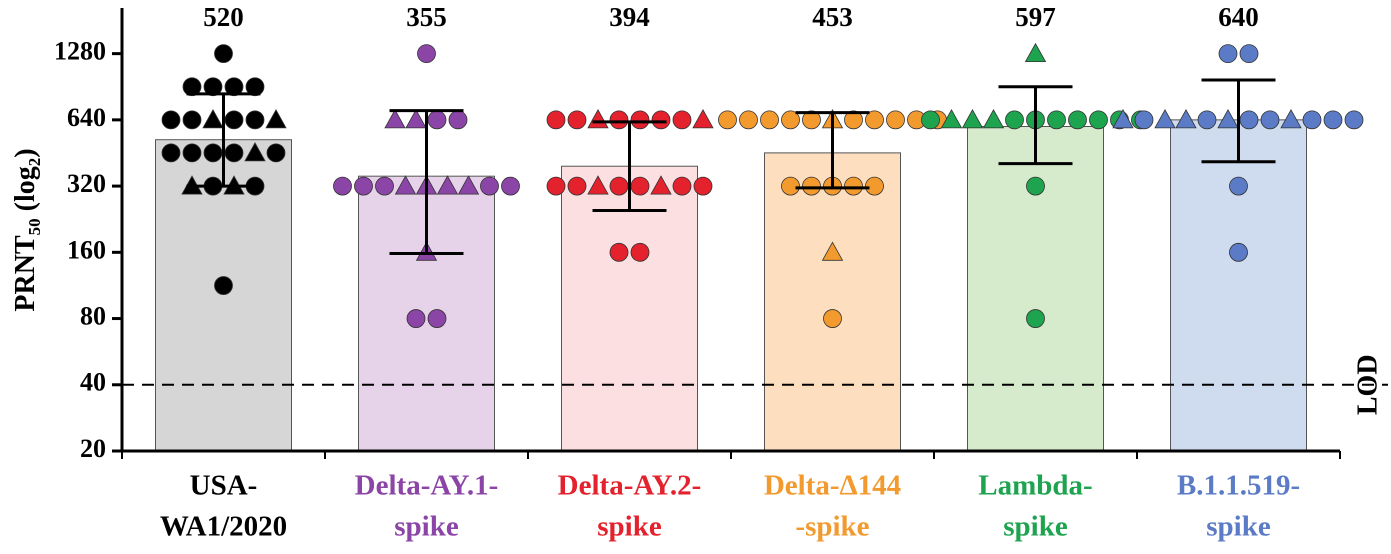  What do you see at coordinates (93, 316) in the screenshot?
I see `y-tick-label: 80` at bounding box center [93, 316].